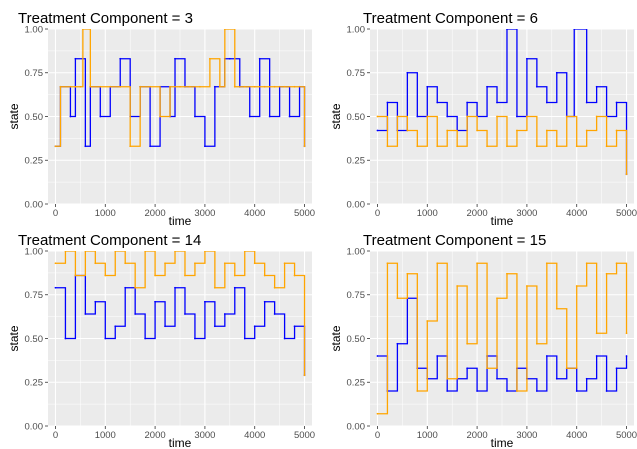  I want to click on data-layer, so click(180, 88).